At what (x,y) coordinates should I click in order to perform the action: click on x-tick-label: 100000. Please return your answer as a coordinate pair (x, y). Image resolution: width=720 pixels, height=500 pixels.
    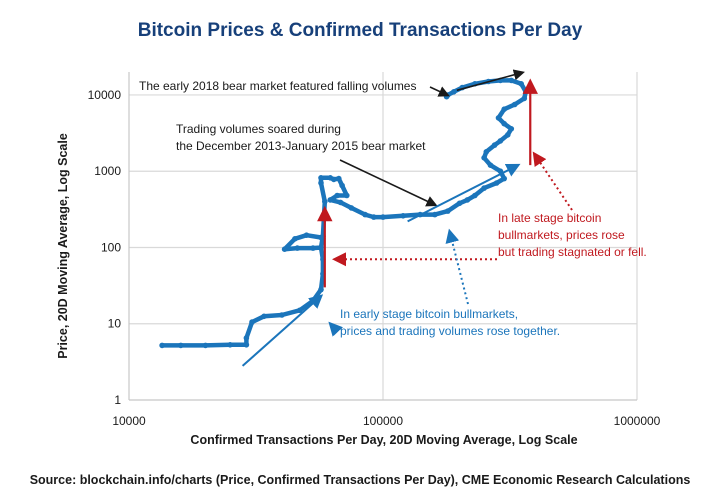
    Looking at the image, I should click on (383, 421).